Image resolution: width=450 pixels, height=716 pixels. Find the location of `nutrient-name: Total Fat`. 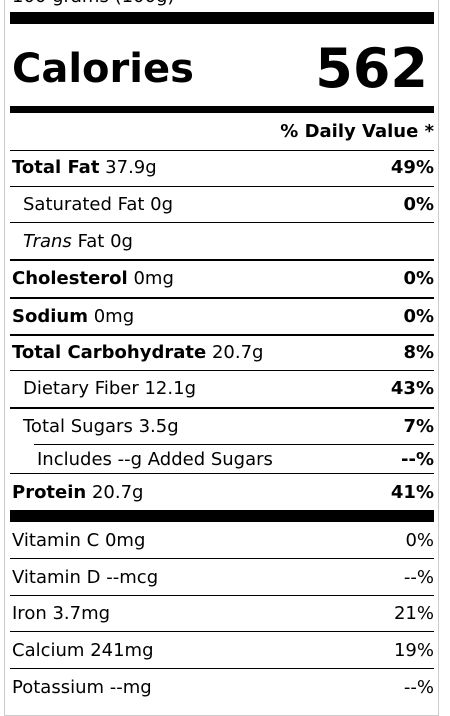

nutrient-name: Total Fat is located at coordinates (56, 167).